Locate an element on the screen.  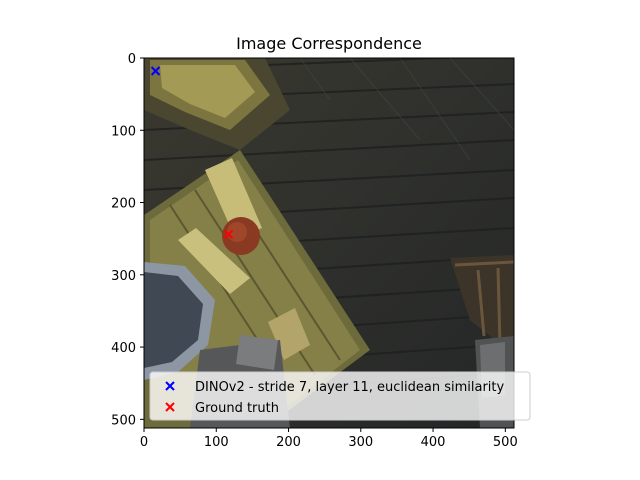
y-tick-label: 100 is located at coordinates (123, 131).